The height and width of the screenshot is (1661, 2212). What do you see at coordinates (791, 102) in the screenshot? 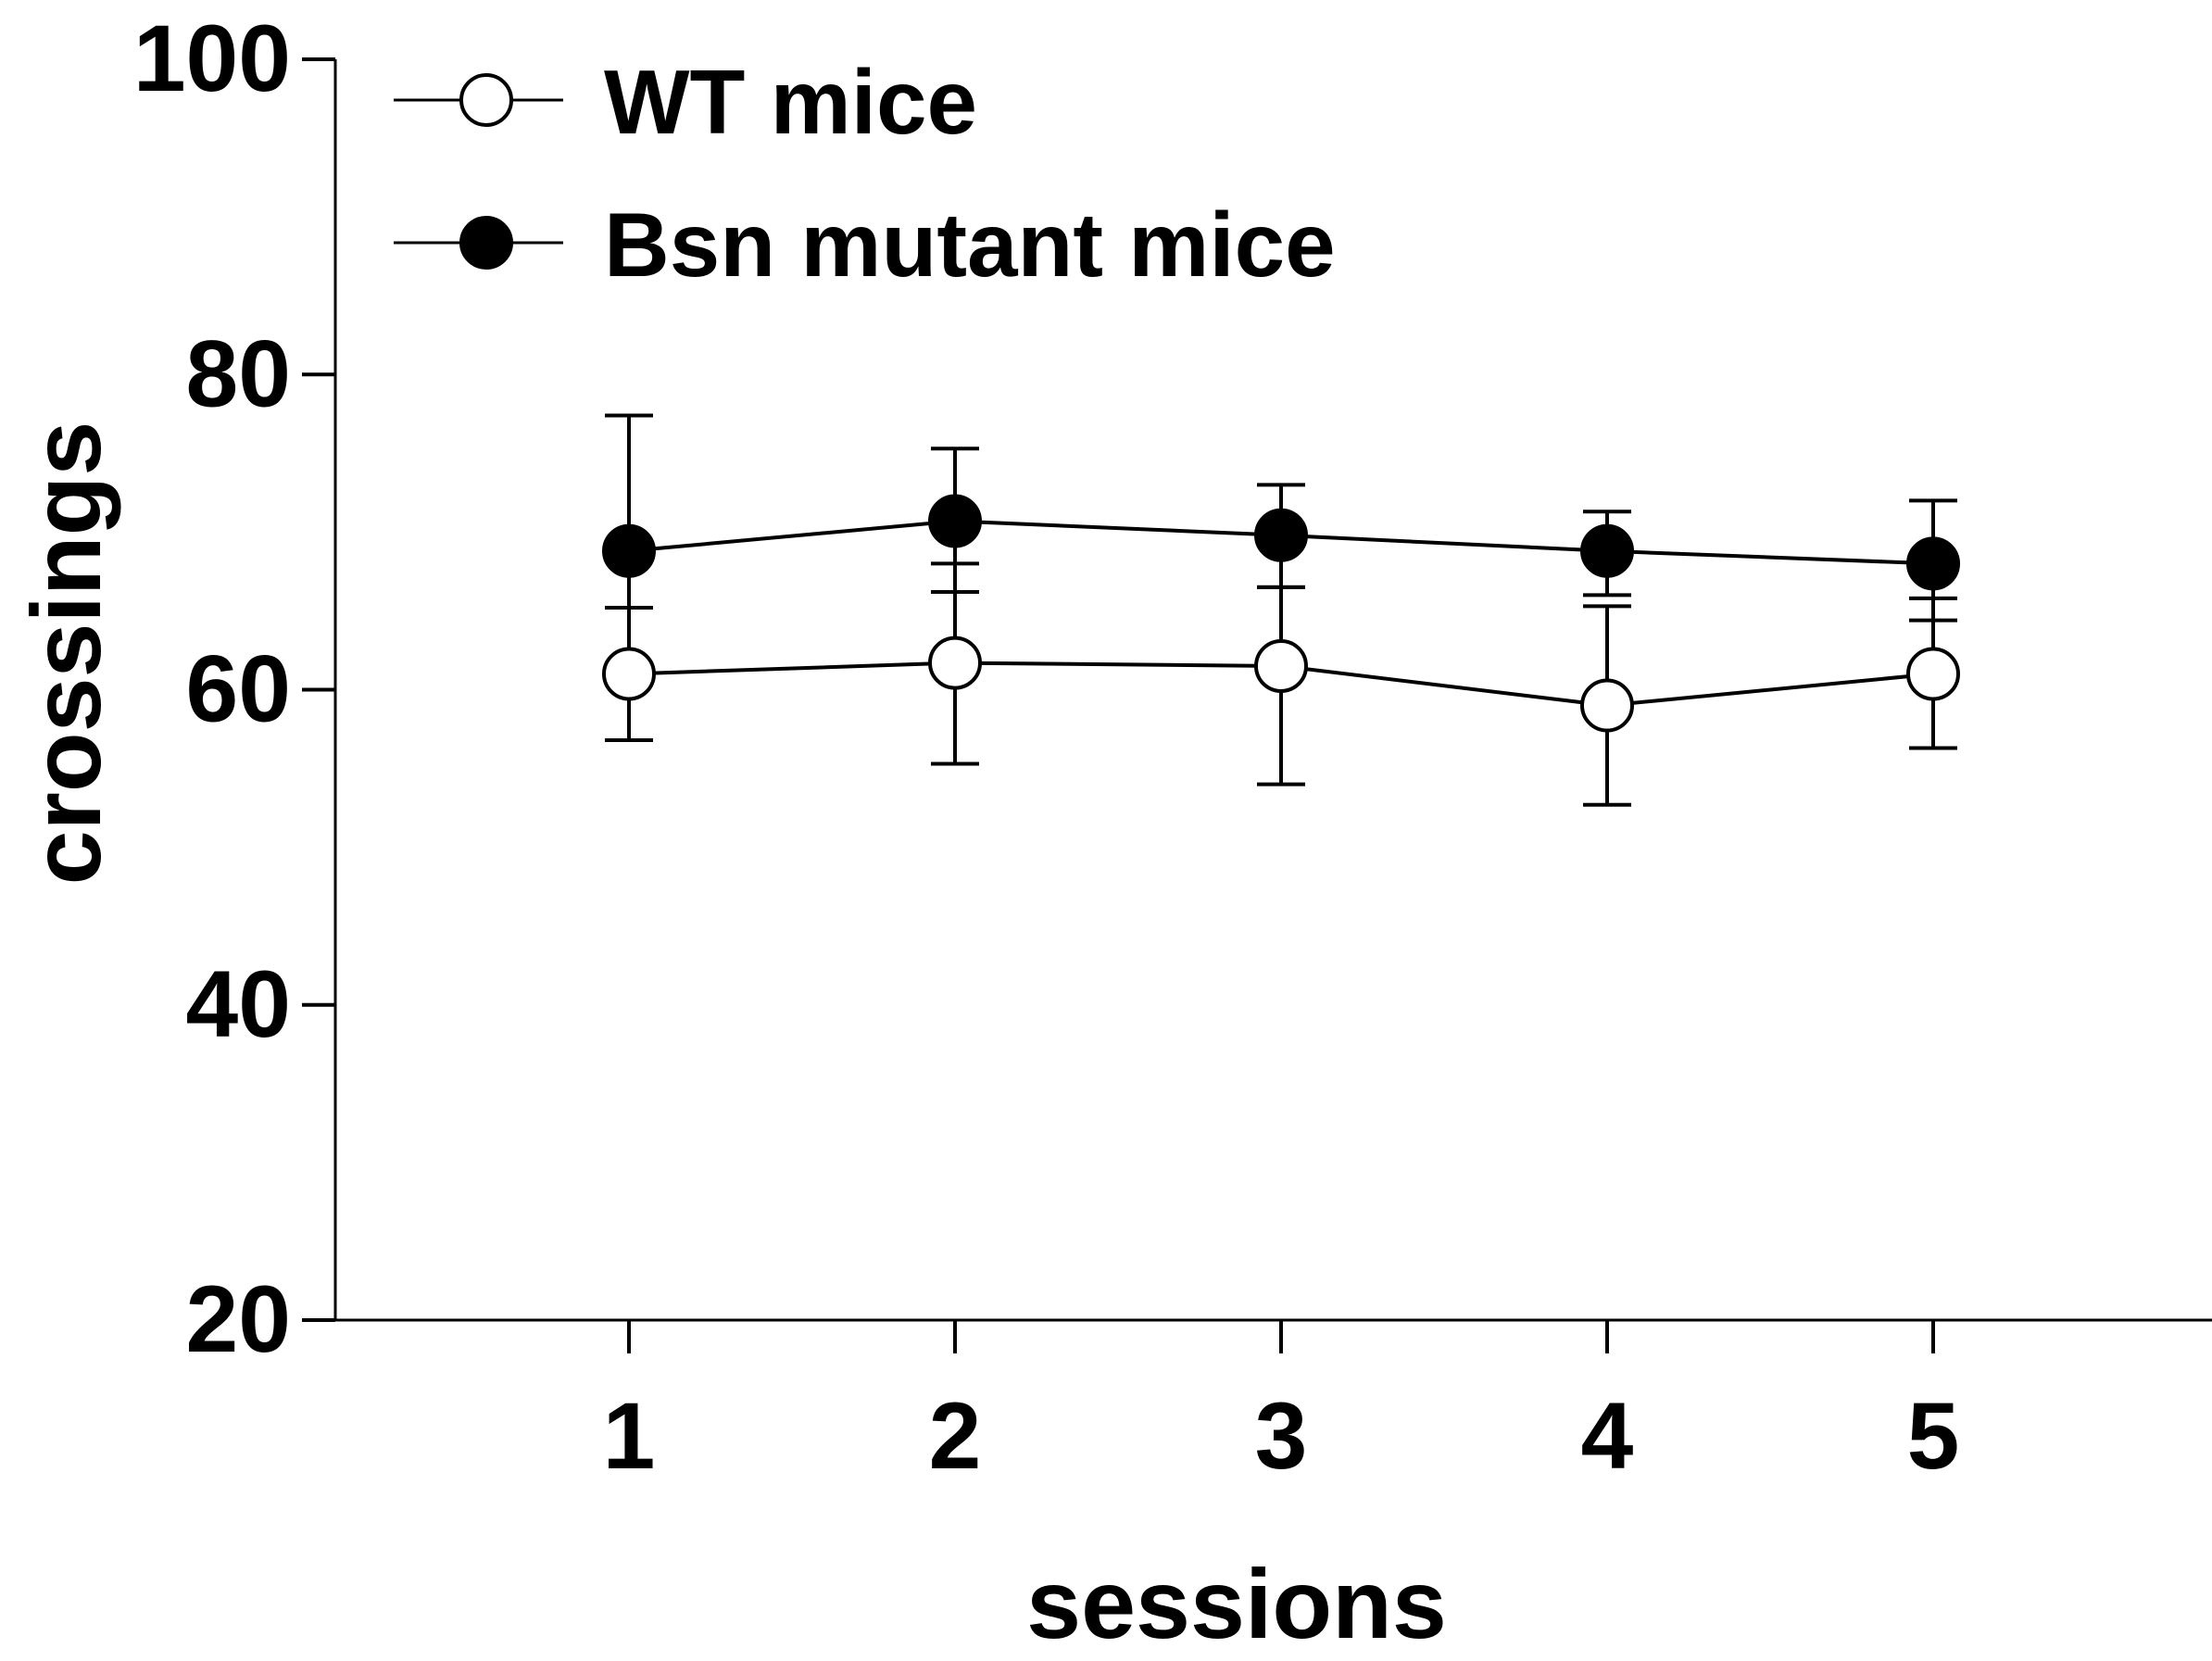
I see `legend-label-wt: WT mice` at bounding box center [791, 102].